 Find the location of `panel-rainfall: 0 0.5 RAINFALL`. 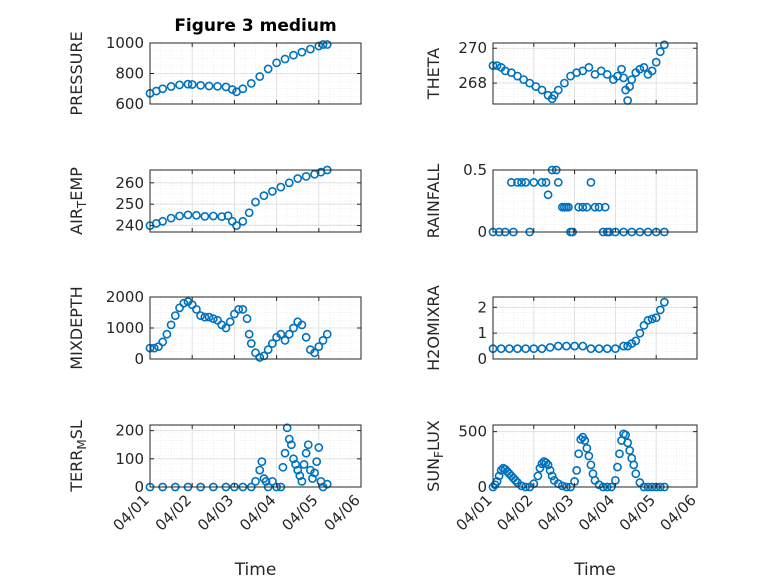

panel-rainfall: 0 0.5 RAINFALL is located at coordinates (561, 201).